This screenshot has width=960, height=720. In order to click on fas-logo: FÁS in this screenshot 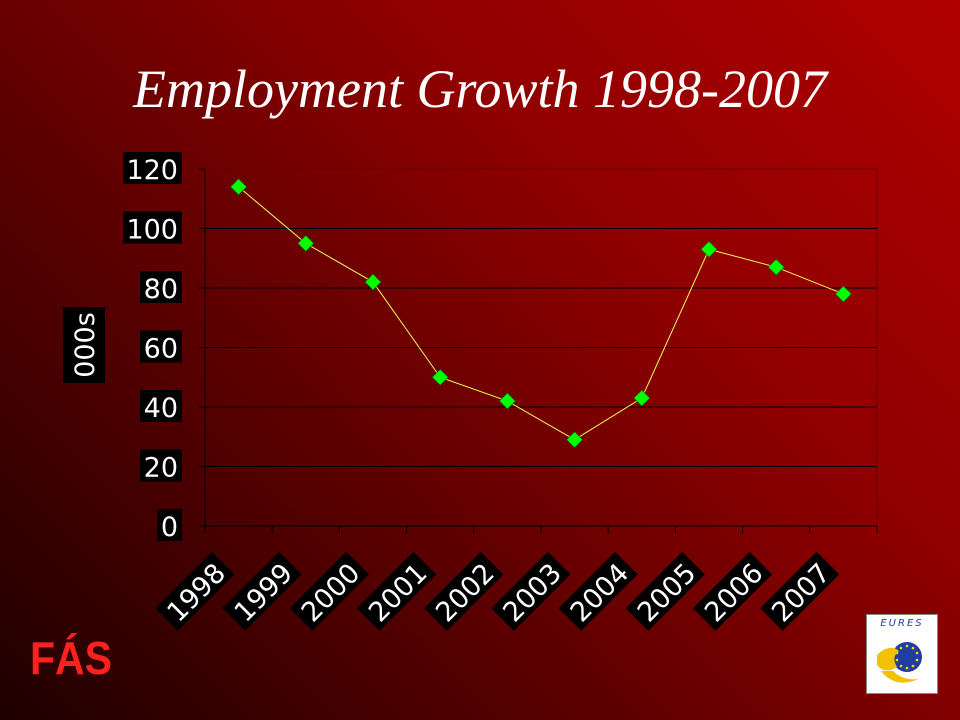, I will do `click(71, 656)`.